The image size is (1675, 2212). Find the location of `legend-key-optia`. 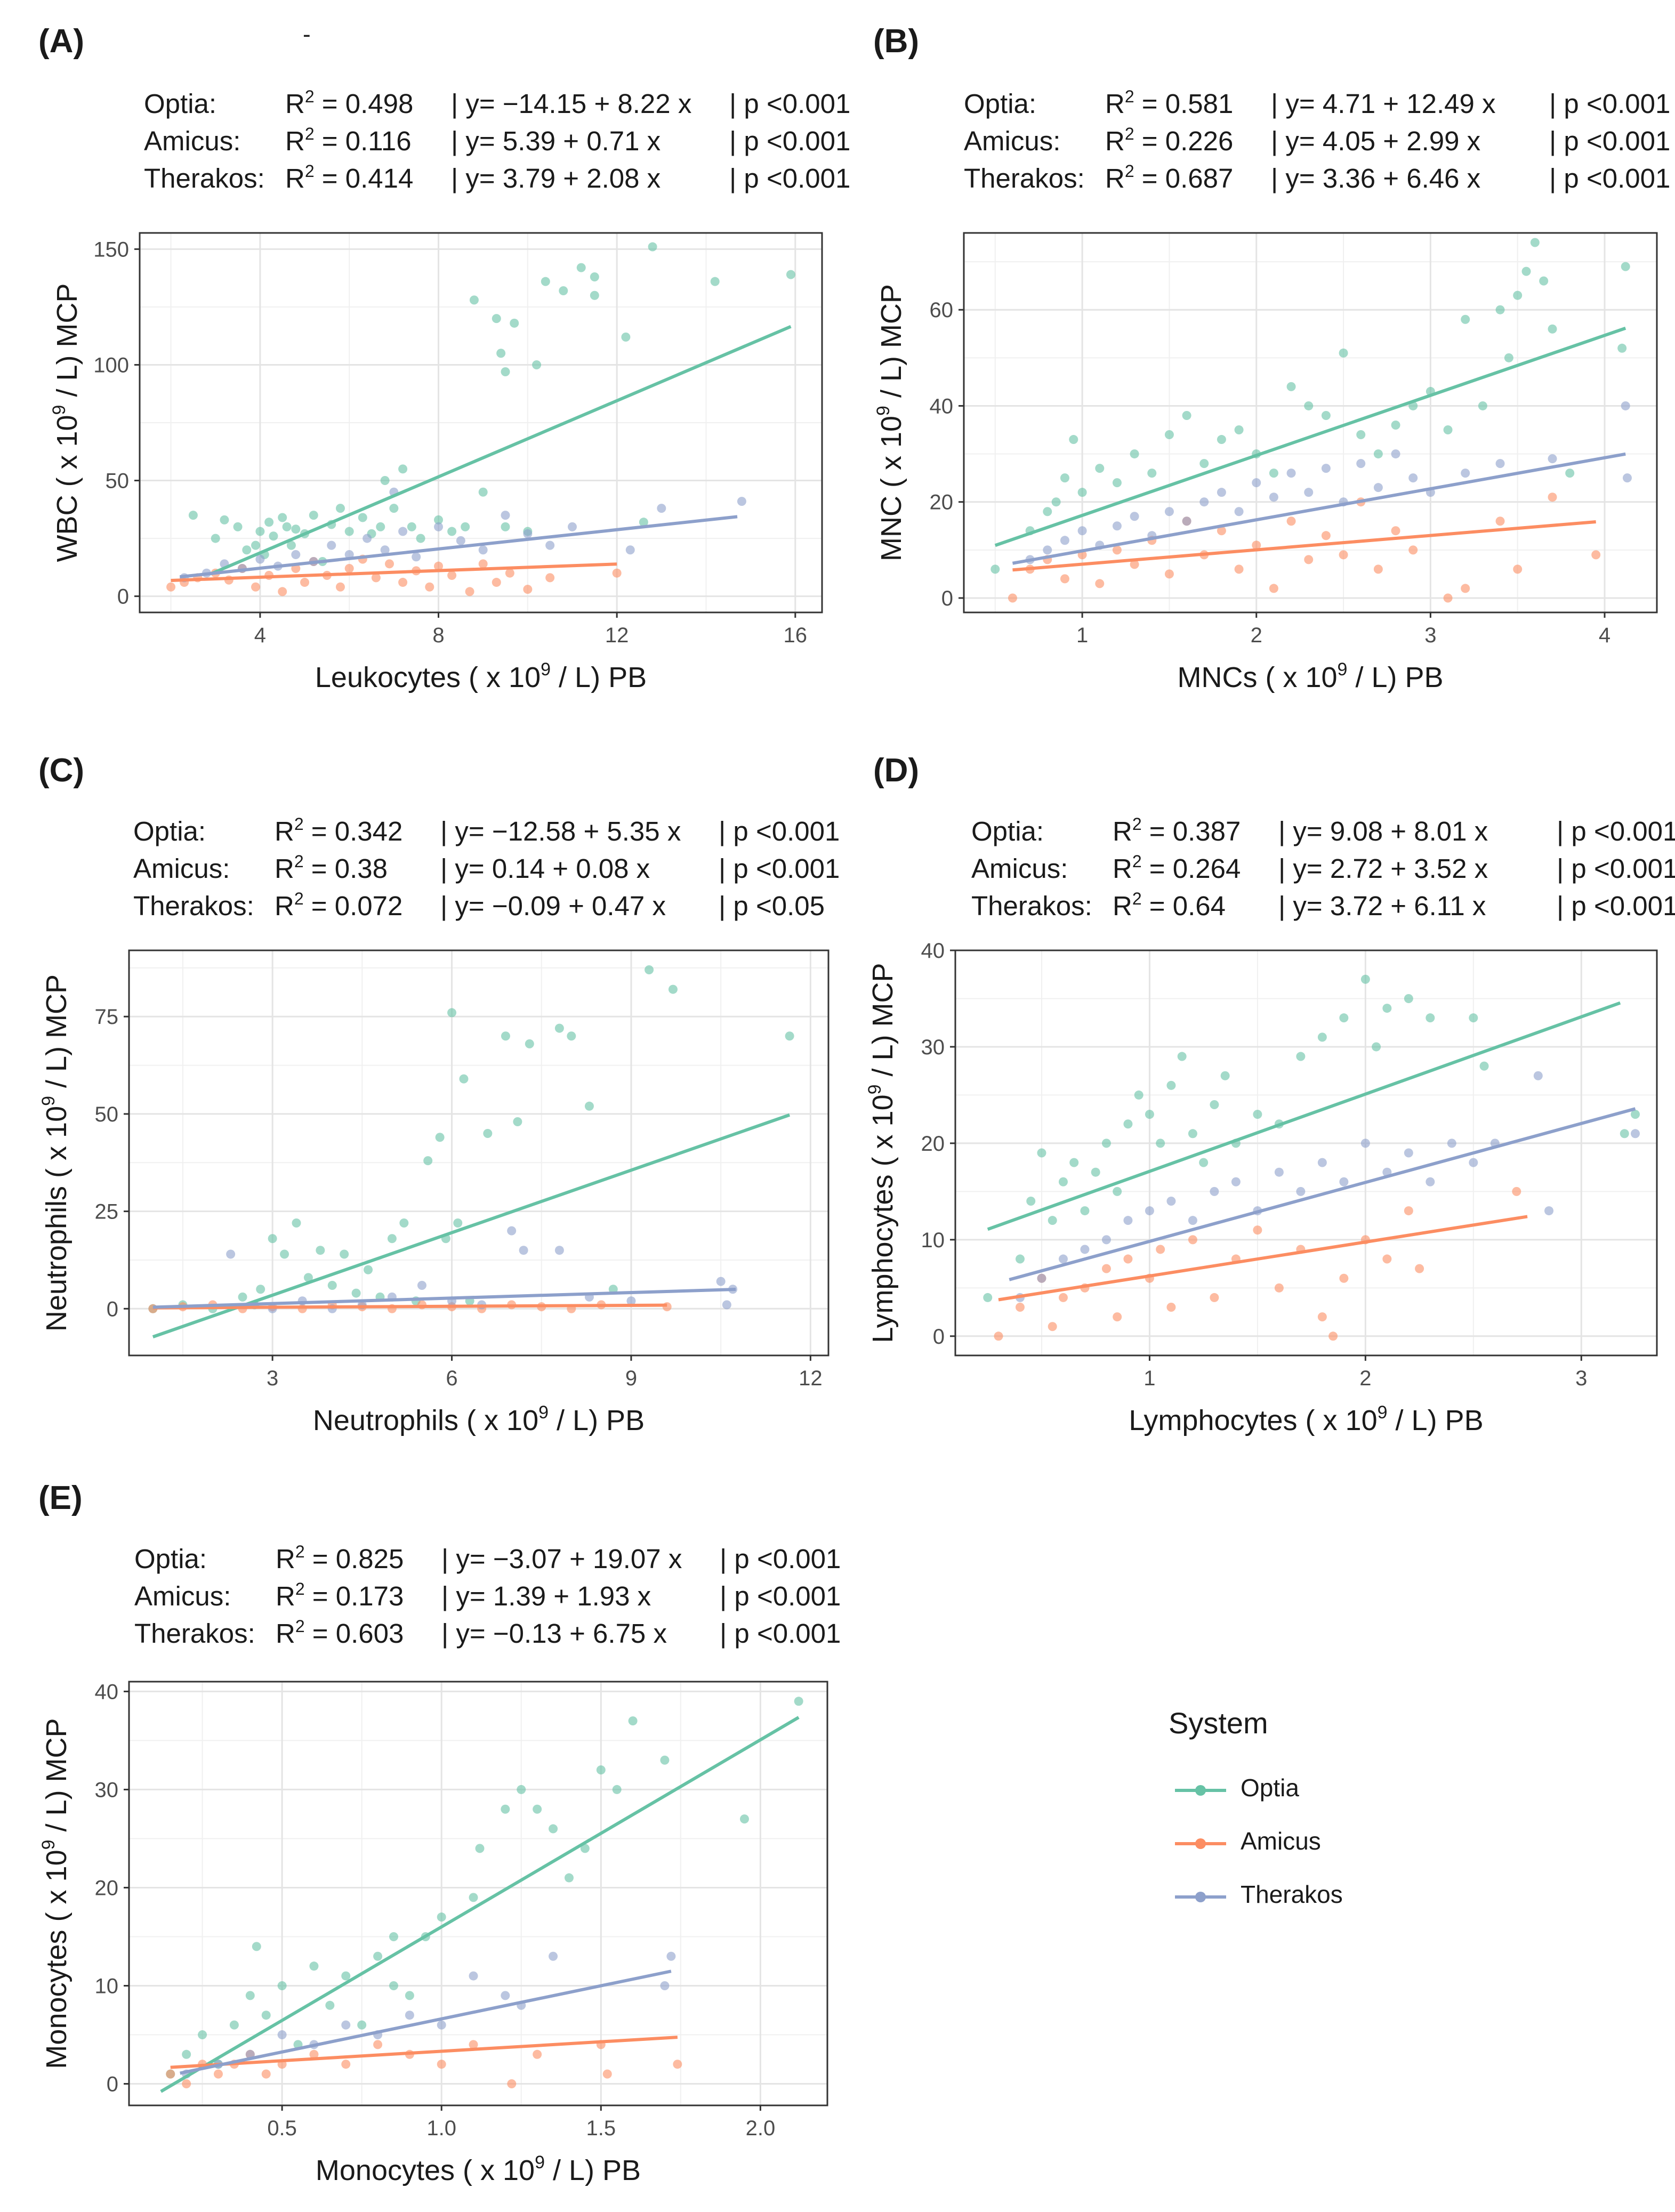

legend-key-optia is located at coordinates (1200, 1790).